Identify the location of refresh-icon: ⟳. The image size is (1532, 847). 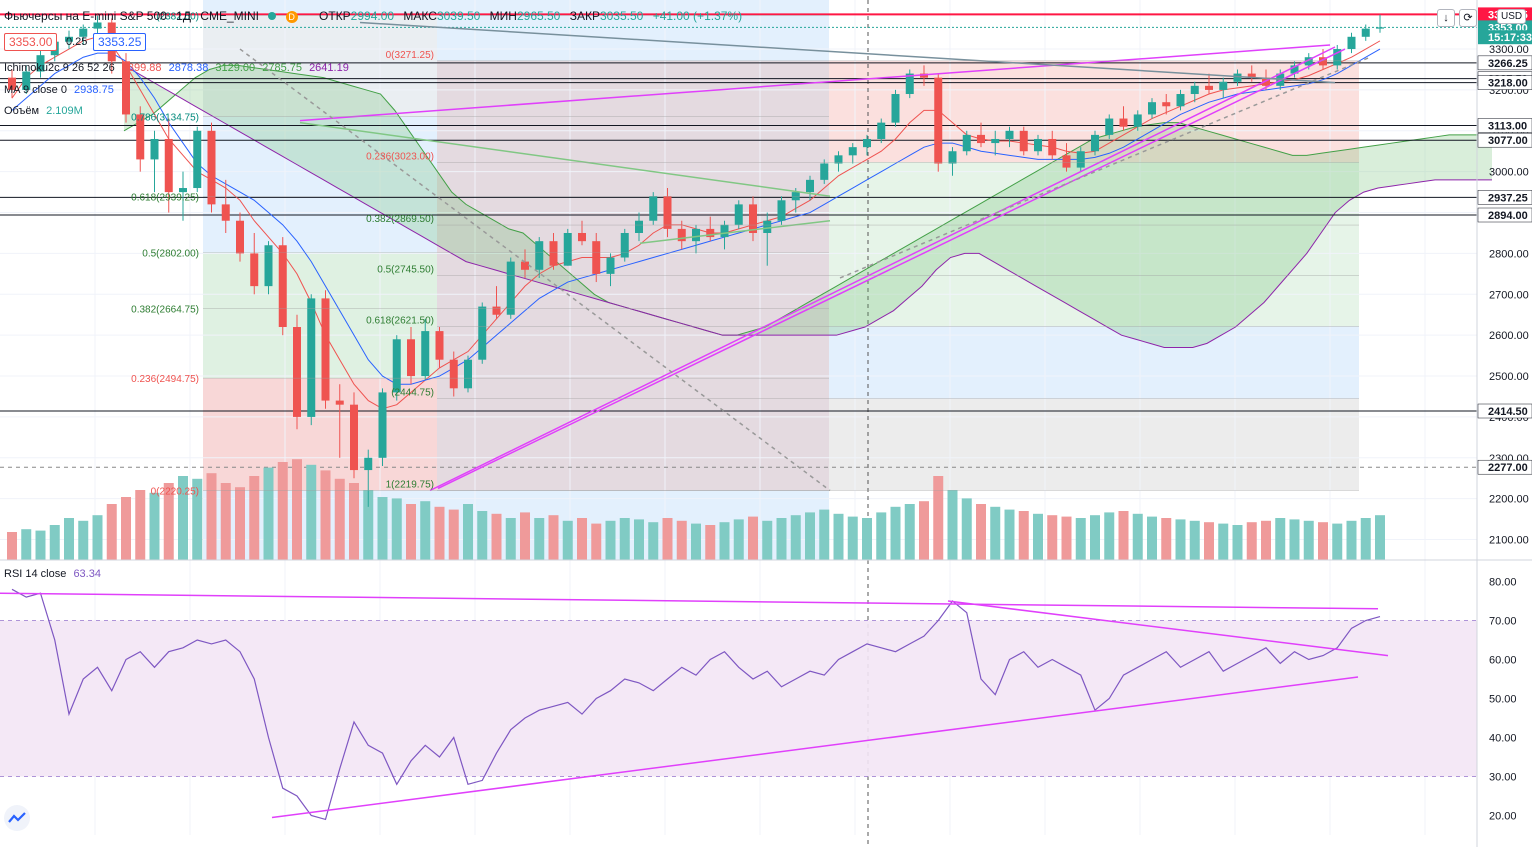
(1468, 18).